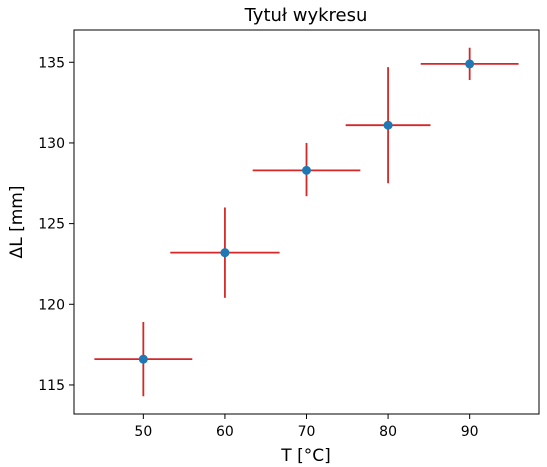 This screenshot has width=547, height=467. I want to click on x-tick-label: 90, so click(470, 432).